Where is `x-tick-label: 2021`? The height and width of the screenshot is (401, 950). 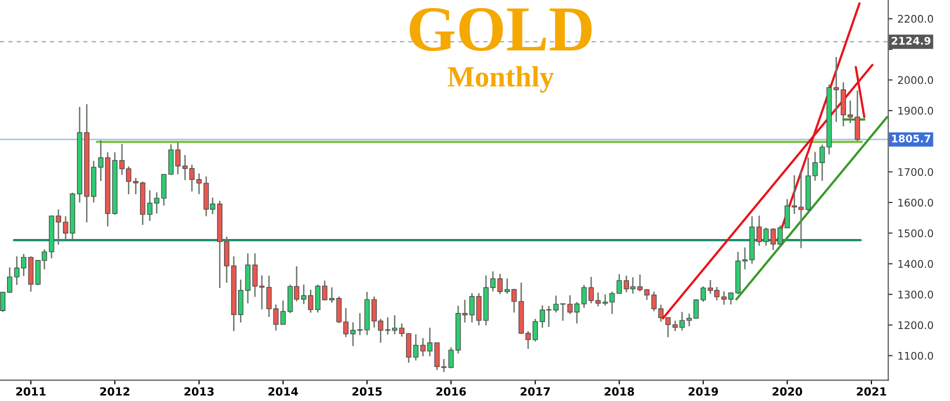 x-tick-label: 2021 is located at coordinates (871, 391).